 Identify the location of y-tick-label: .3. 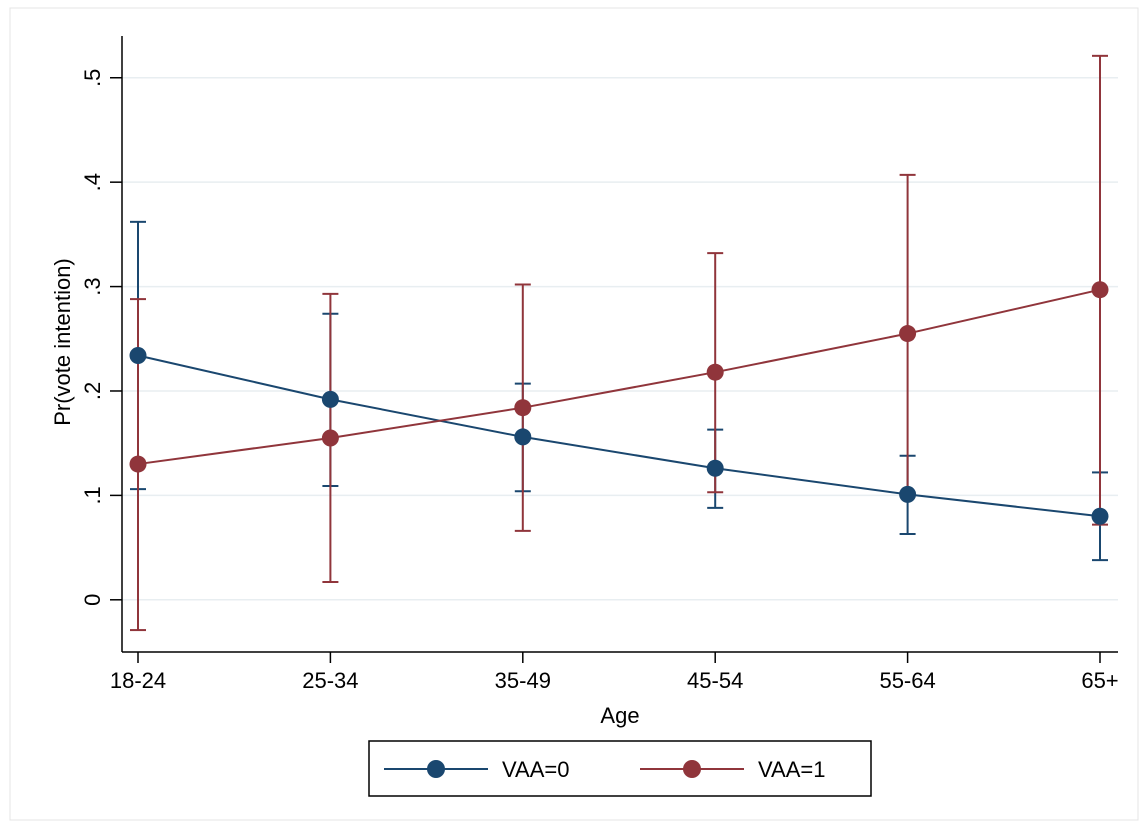
(92, 286).